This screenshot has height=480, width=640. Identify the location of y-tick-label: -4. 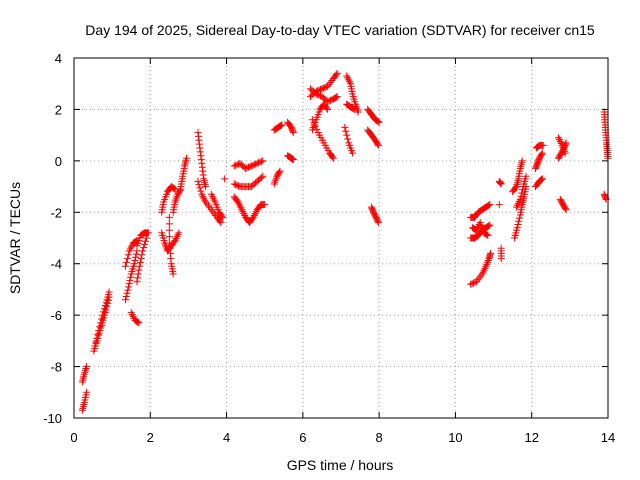
(56, 264).